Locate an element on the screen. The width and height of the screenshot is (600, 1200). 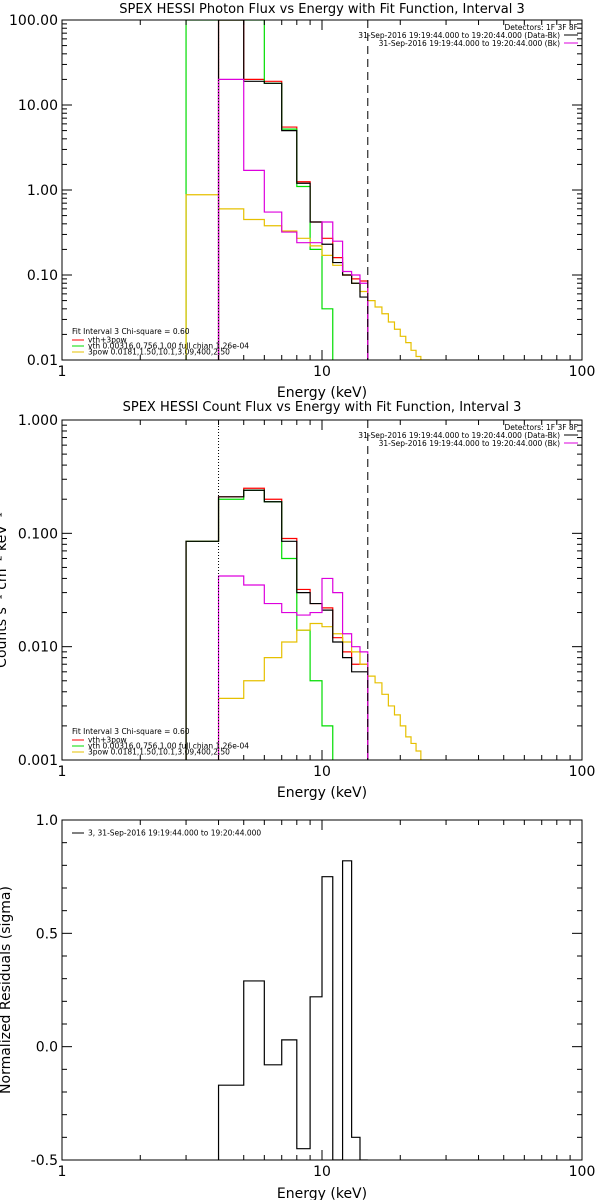
panel3-series-black is located at coordinates (292, 1010).